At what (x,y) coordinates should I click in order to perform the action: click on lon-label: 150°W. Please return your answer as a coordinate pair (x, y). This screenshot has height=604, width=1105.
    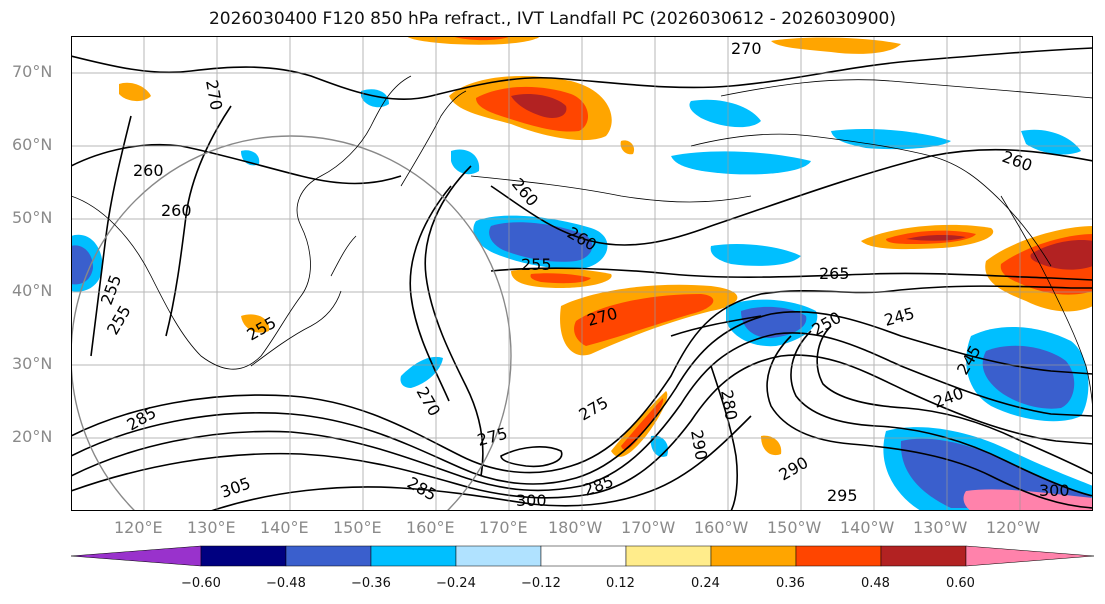
    Looking at the image, I should click on (794, 527).